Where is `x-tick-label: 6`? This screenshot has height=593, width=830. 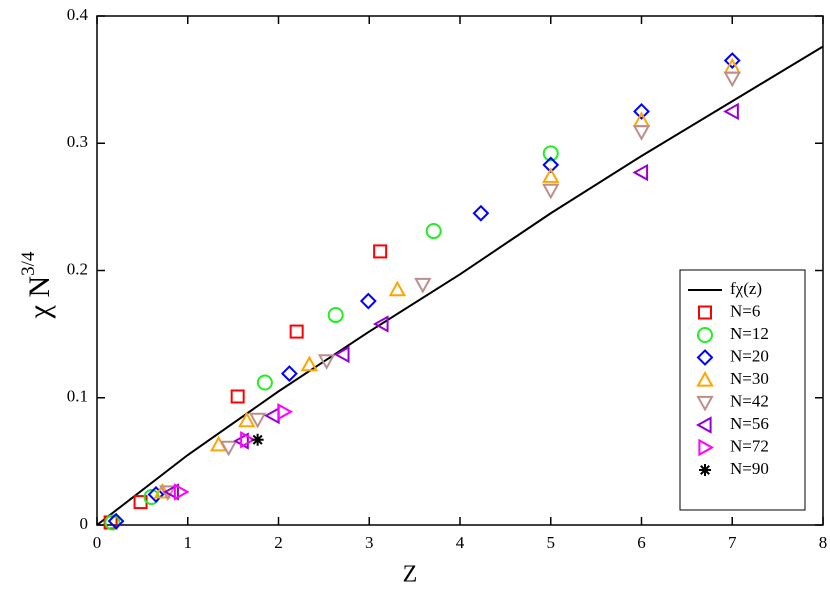 x-tick-label: 6 is located at coordinates (641, 542).